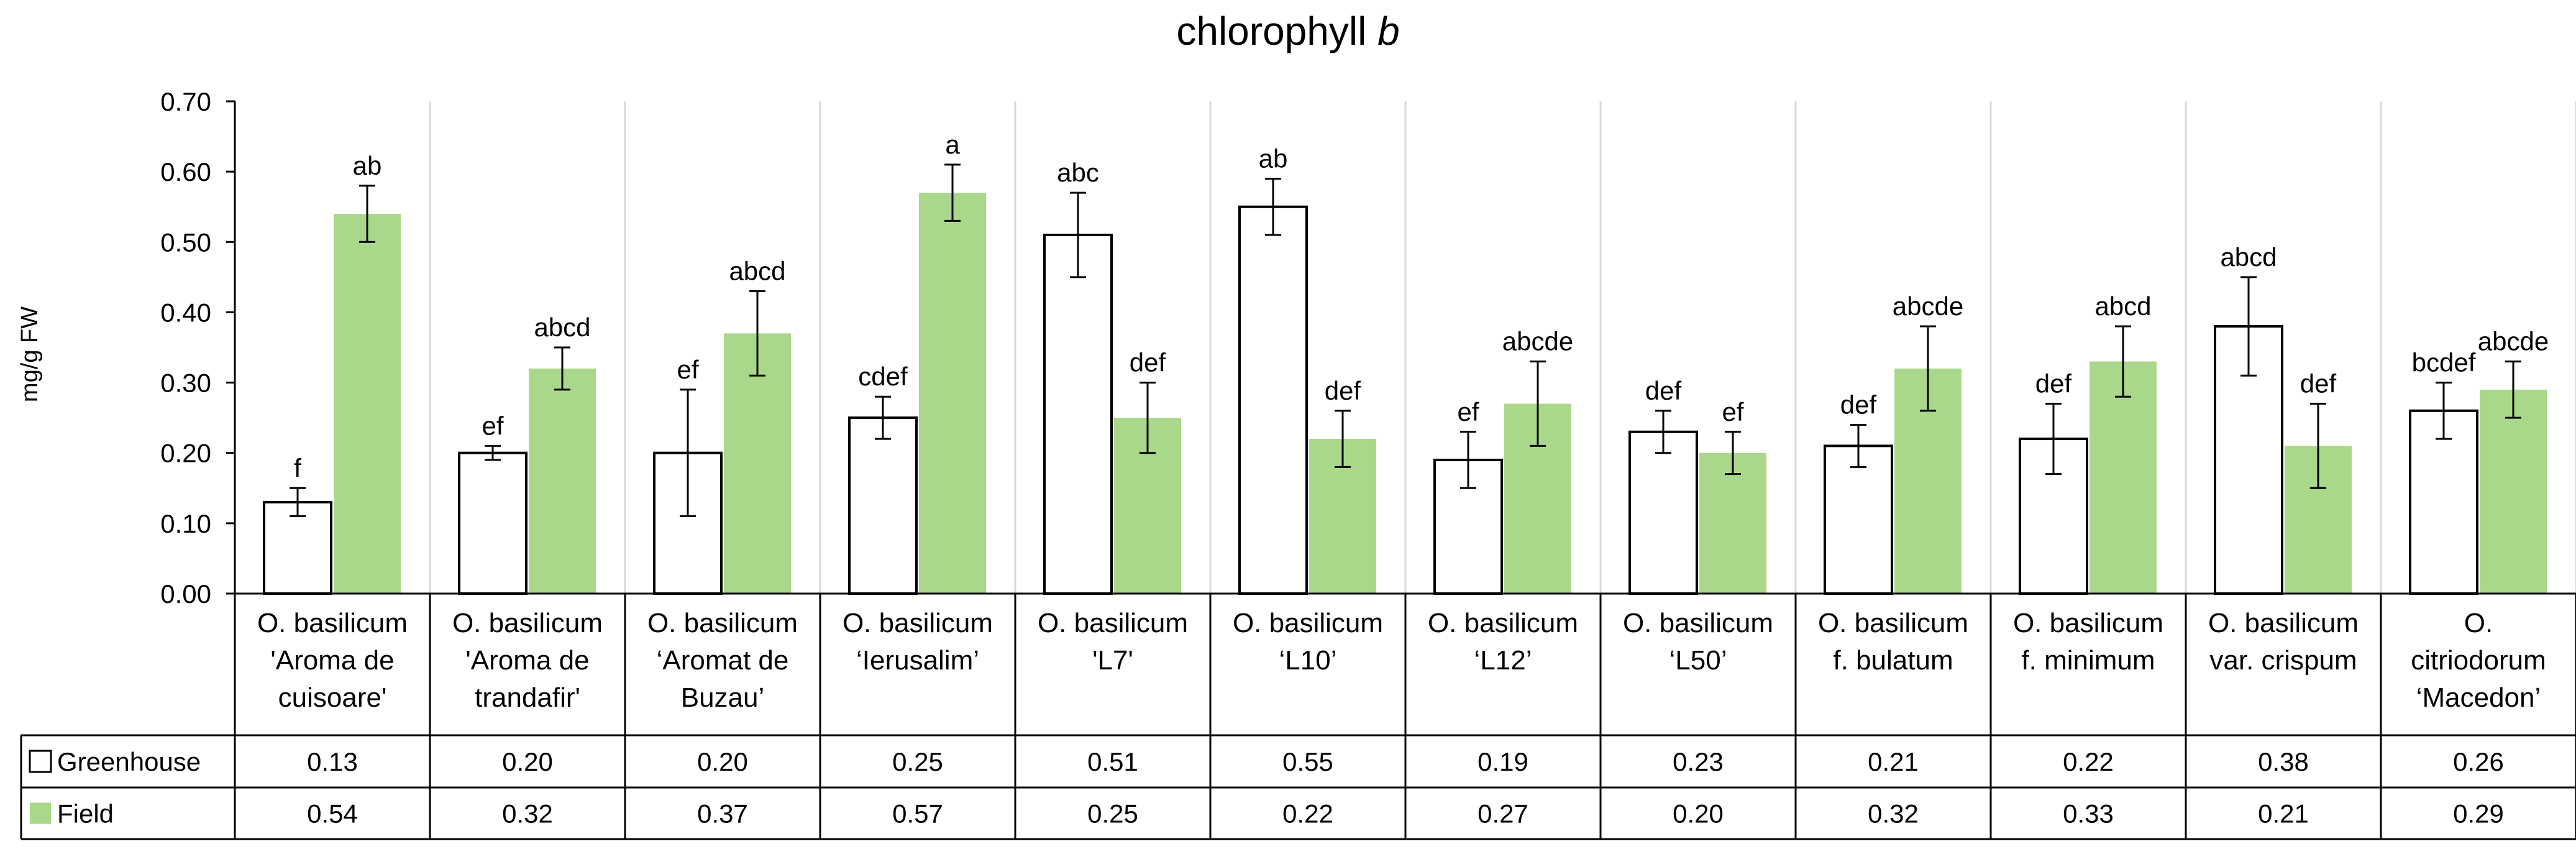 The width and height of the screenshot is (2576, 854). What do you see at coordinates (1698, 660) in the screenshot?
I see `category-label-line: ‘L50’` at bounding box center [1698, 660].